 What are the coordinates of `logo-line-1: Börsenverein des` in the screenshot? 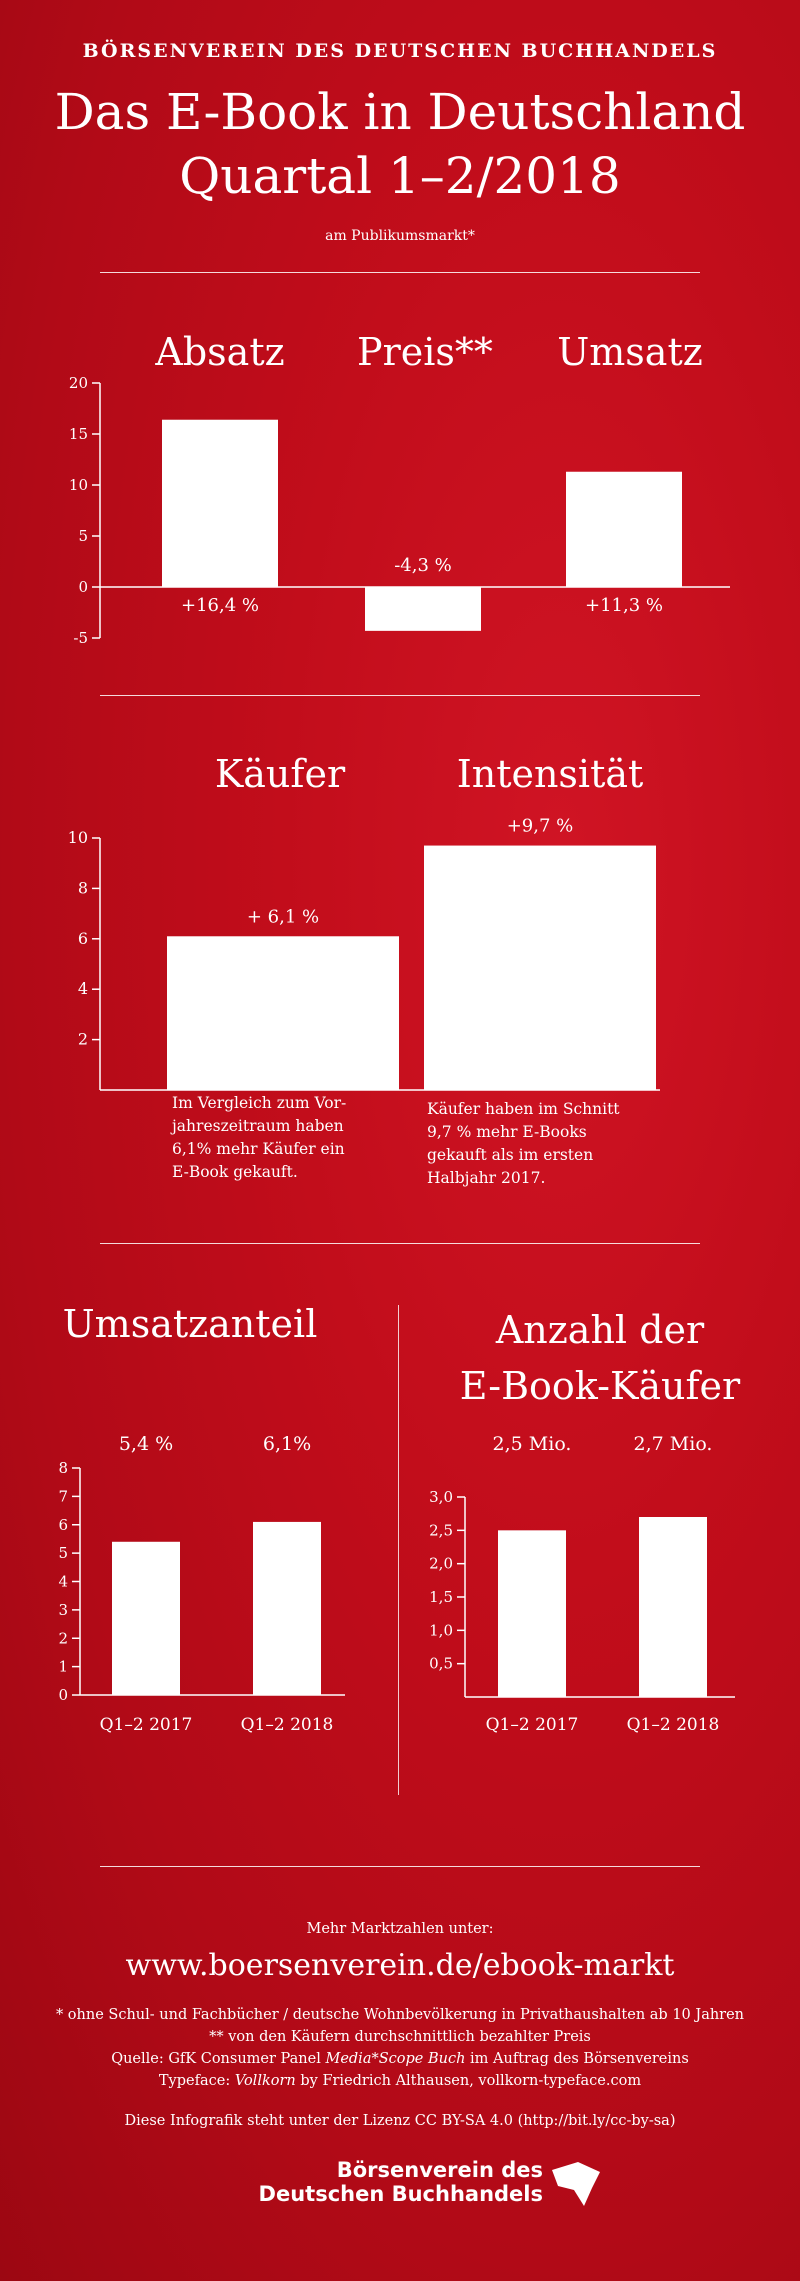 It's located at (439, 2170).